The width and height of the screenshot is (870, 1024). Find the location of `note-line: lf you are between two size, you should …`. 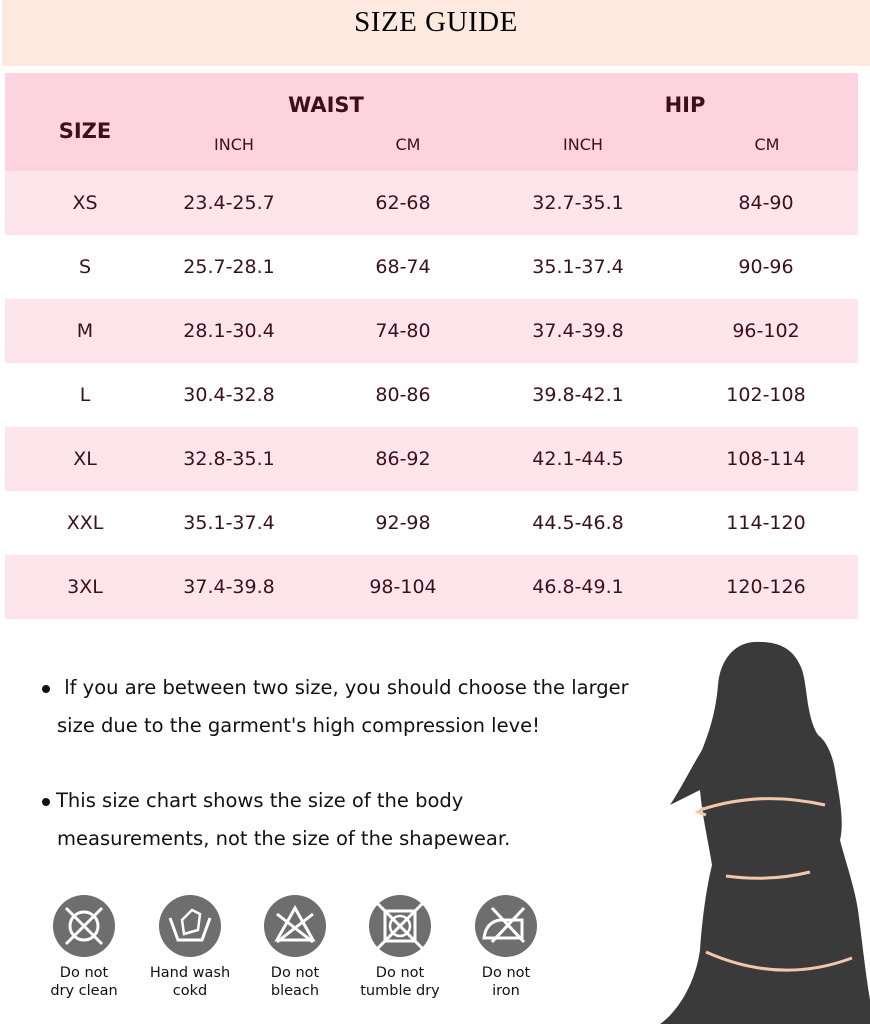

note-line: lf you are between two size, you should … is located at coordinates (346, 687).